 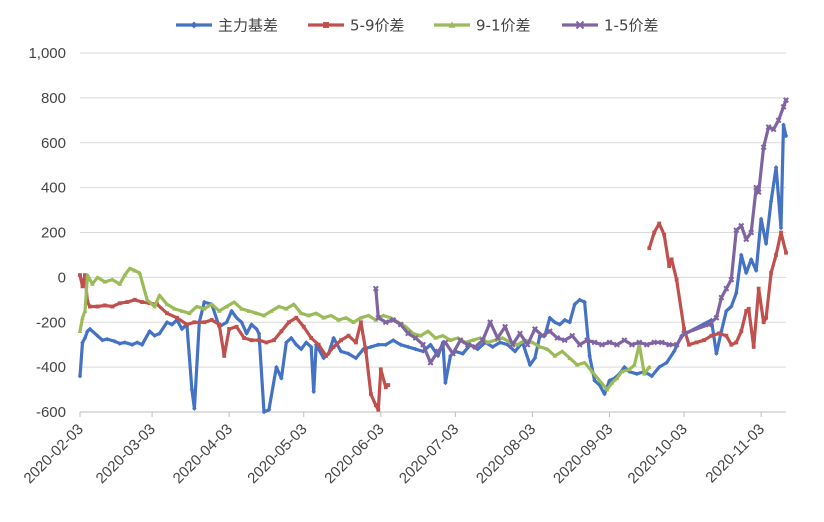 What do you see at coordinates (580, 25) in the screenshot?
I see `legend-swatch-marker` at bounding box center [580, 25].